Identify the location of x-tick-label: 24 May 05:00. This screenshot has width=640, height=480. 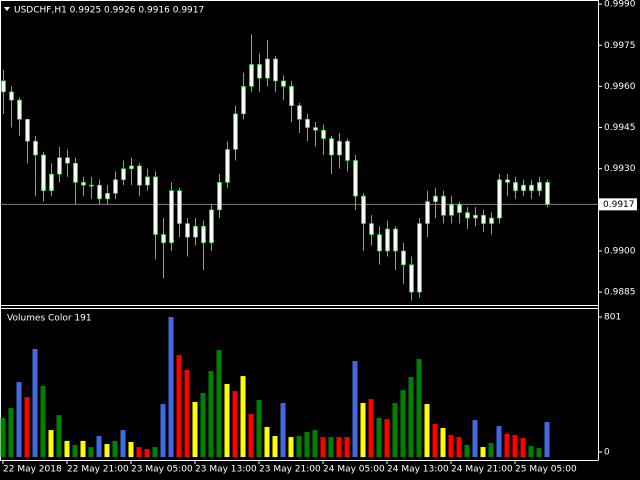
(354, 470).